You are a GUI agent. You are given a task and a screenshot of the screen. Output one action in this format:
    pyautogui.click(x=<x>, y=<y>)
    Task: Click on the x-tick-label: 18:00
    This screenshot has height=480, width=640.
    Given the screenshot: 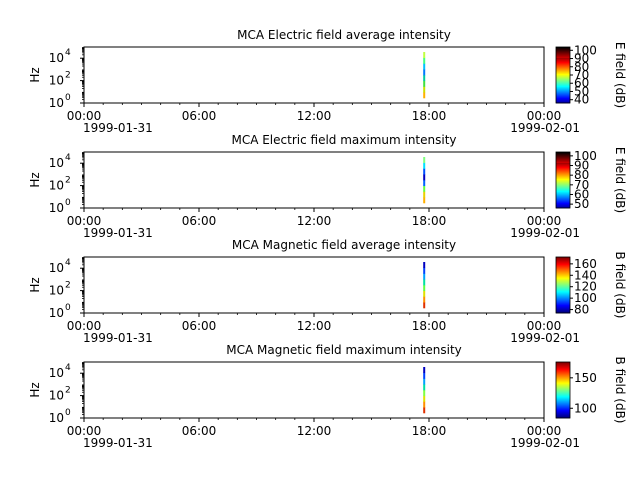 What is the action you would take?
    pyautogui.click(x=429, y=326)
    